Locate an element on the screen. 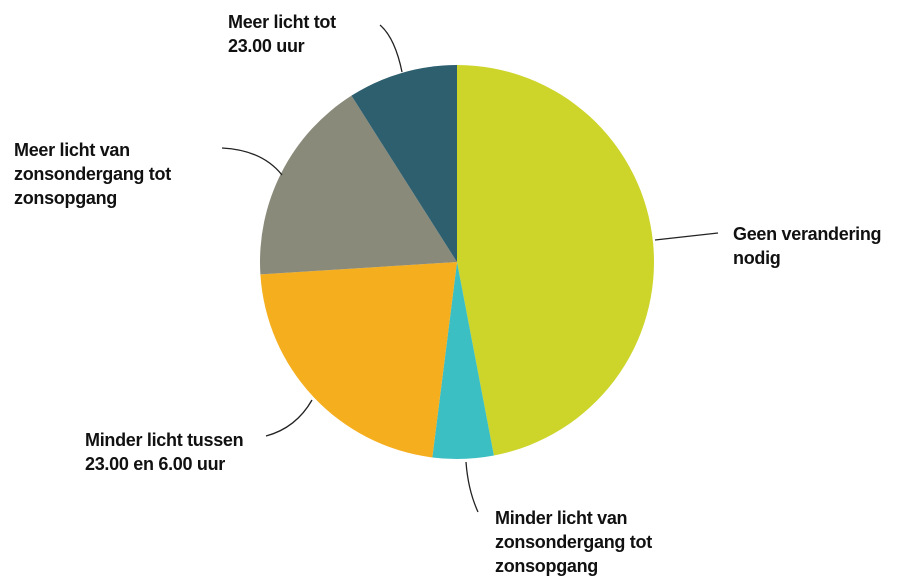  slice-label: Meer licht tot 23.00 uur is located at coordinates (282, 34).